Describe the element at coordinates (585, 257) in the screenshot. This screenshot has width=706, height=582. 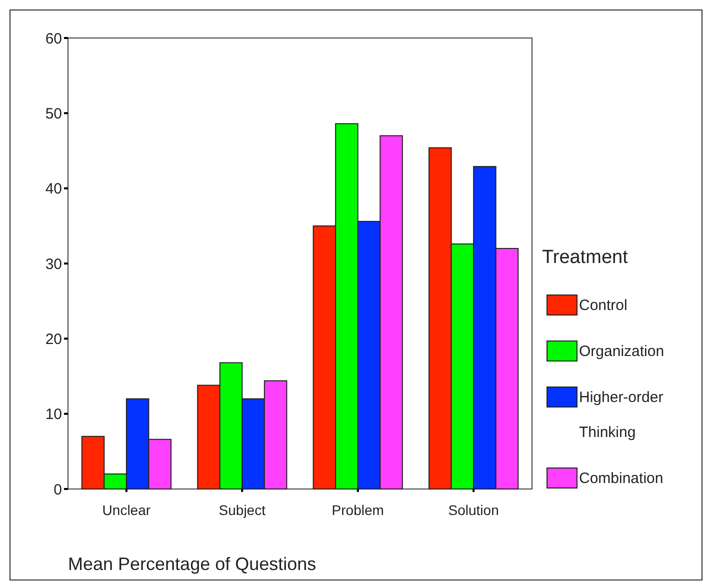
I see `legend-title: Treatment` at that location.